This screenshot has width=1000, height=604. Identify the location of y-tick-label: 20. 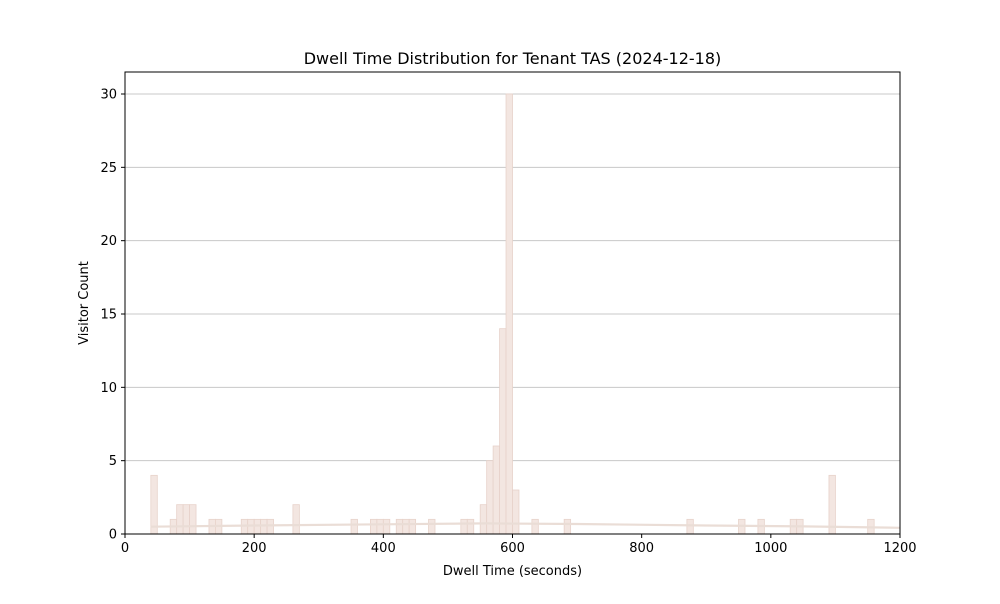
(108, 241).